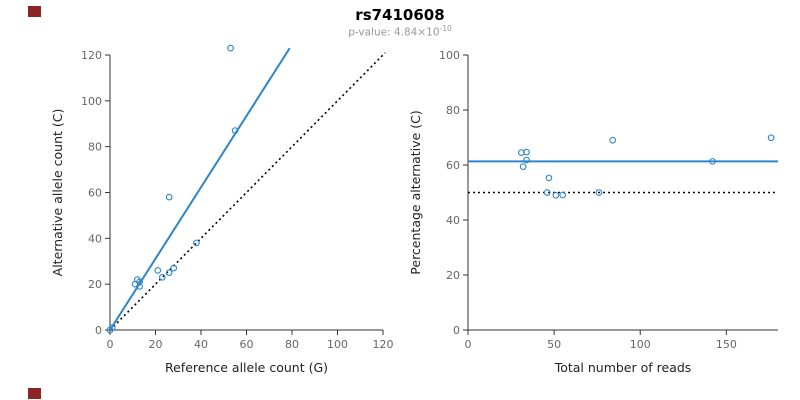 The height and width of the screenshot is (400, 800). What do you see at coordinates (247, 344) in the screenshot?
I see `x-tick-label: 60` at bounding box center [247, 344].